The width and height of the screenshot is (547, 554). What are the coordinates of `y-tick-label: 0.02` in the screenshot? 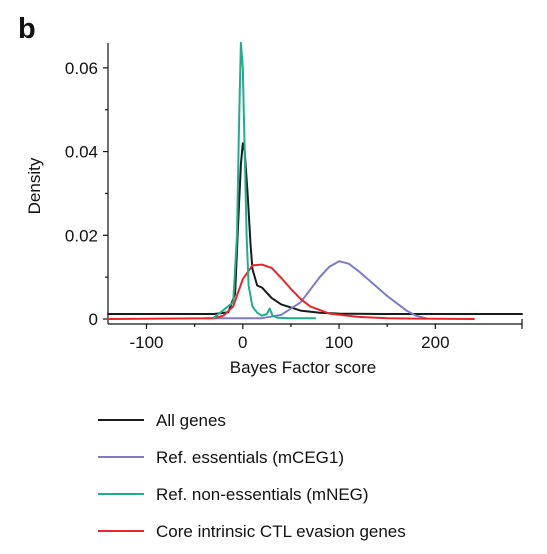 It's located at (81, 235).